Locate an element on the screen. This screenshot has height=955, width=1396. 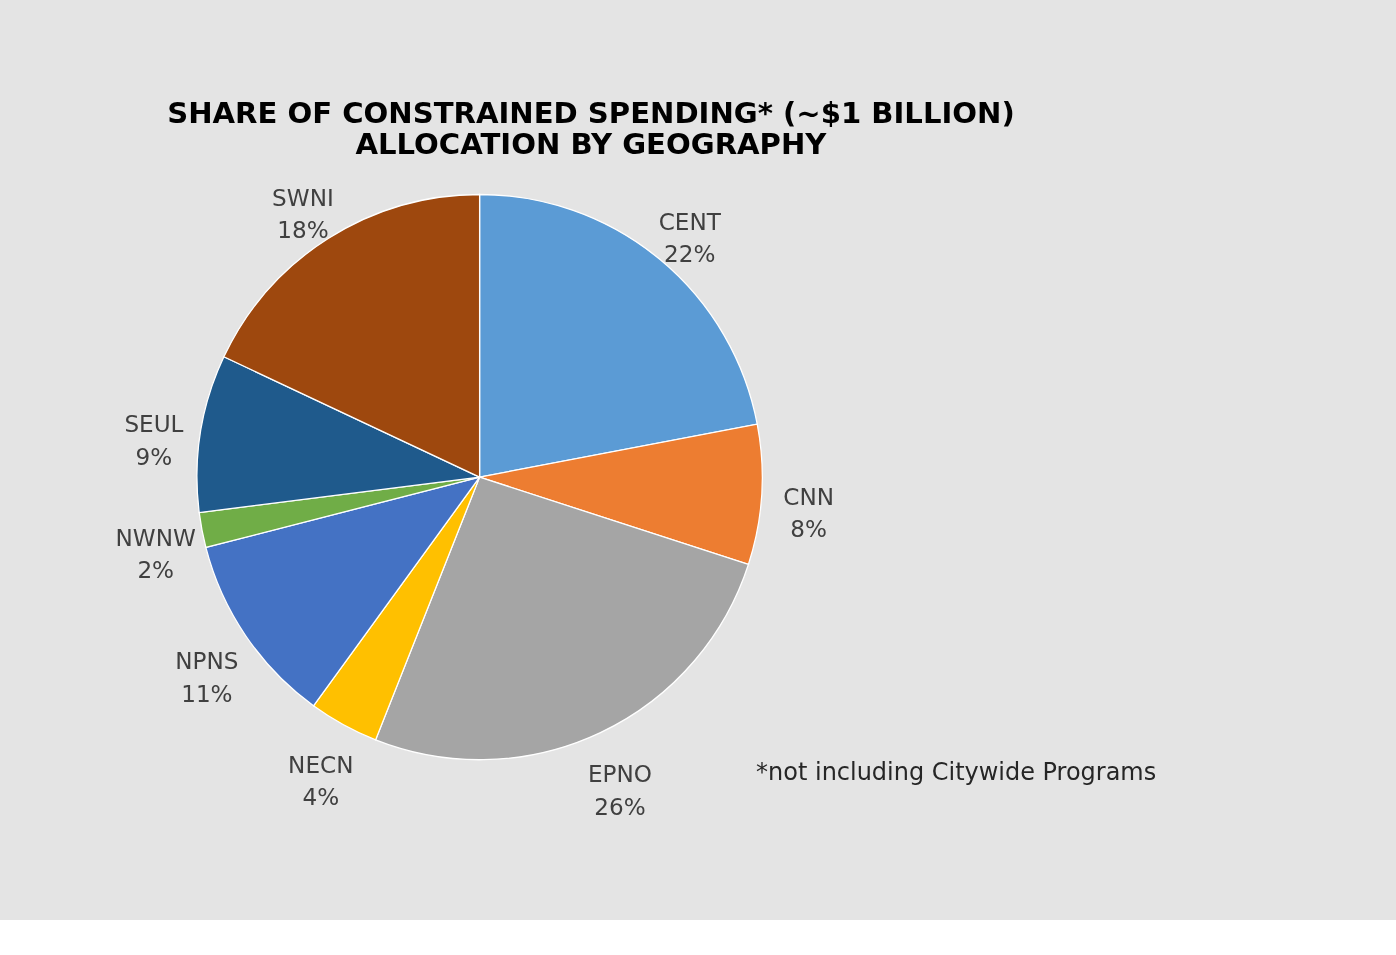
chart-title: SHARE OF CONSTRAINED SPENDING* (~$1 BILLION) ALLOCATION BY GEOGRAPHY is located at coordinates (591, 129).